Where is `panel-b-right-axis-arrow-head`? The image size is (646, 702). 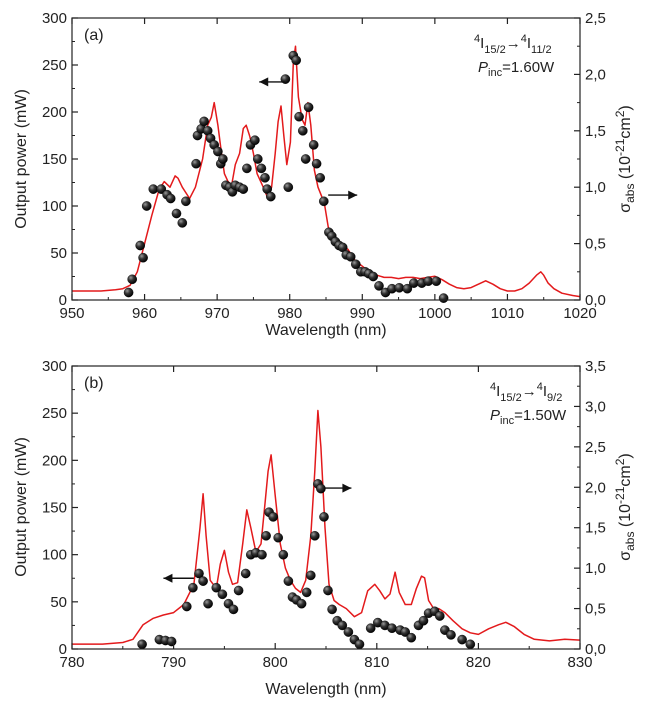 panel-b-right-axis-arrow-head is located at coordinates (347, 488).